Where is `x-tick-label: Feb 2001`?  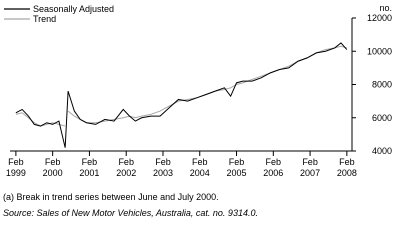
x-tick-label: Feb 2001 is located at coordinates (89, 167).